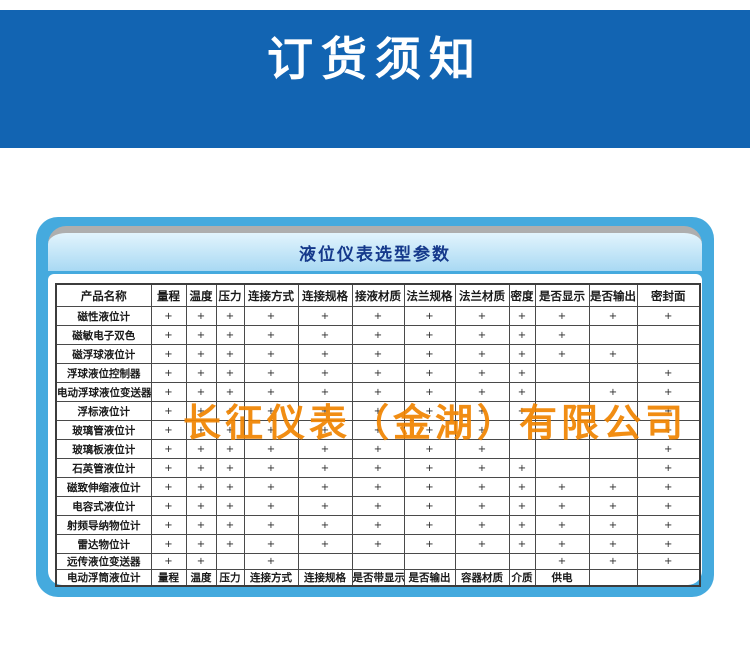  Describe the element at coordinates (613, 295) in the screenshot. I see `column-header: 是否输出` at that location.